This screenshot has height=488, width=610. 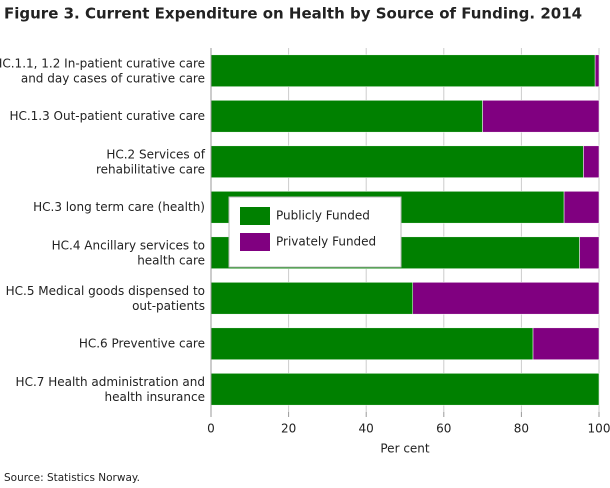 What do you see at coordinates (405, 449) in the screenshot?
I see `x-axis-label: Per cent` at bounding box center [405, 449].